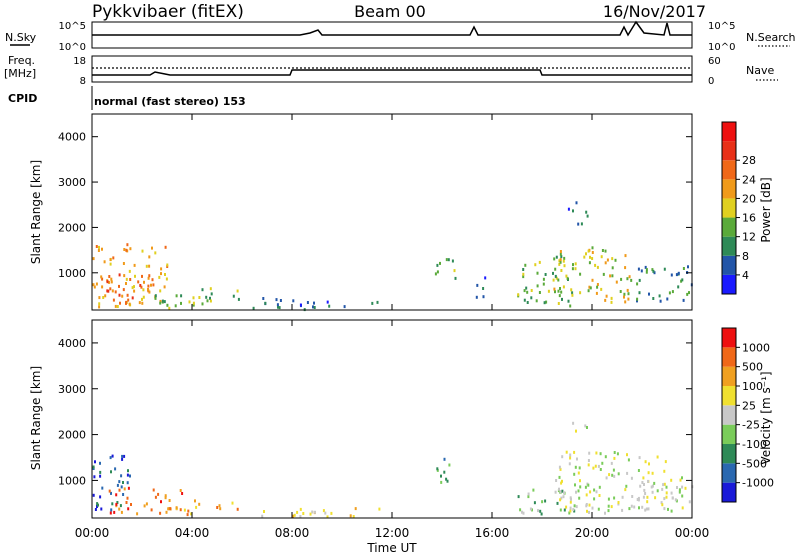 This screenshot has height=554, width=800. I want to click on nave-tick-top: 60, so click(714, 61).